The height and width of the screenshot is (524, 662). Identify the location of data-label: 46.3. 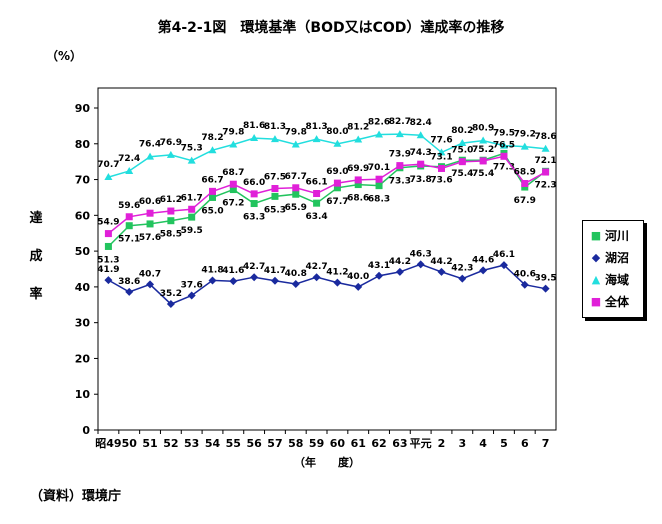
(421, 254).